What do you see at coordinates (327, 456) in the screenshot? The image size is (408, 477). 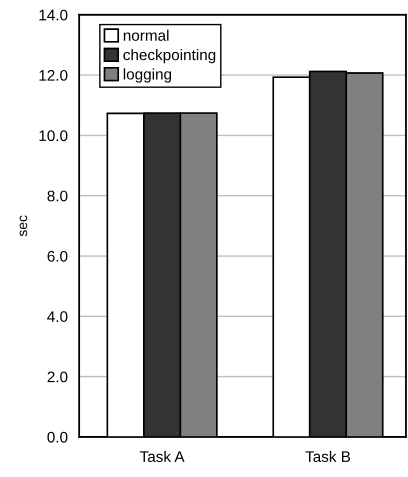 I see `x-tick-label: Task B` at bounding box center [327, 456].